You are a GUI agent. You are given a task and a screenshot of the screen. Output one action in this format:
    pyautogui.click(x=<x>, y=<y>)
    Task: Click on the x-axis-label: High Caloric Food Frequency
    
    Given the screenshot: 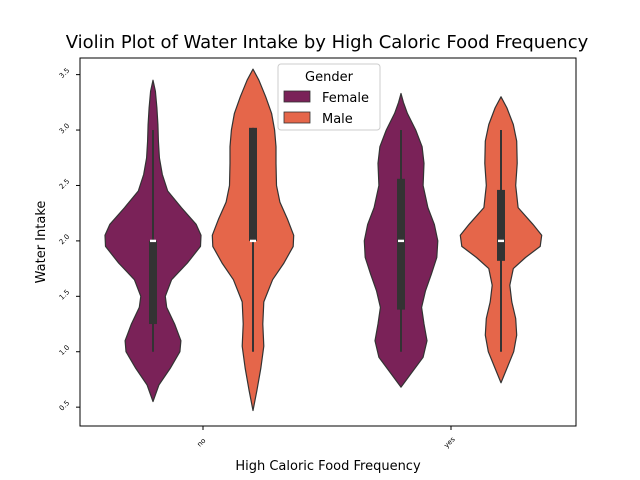 What is the action you would take?
    pyautogui.click(x=328, y=466)
    